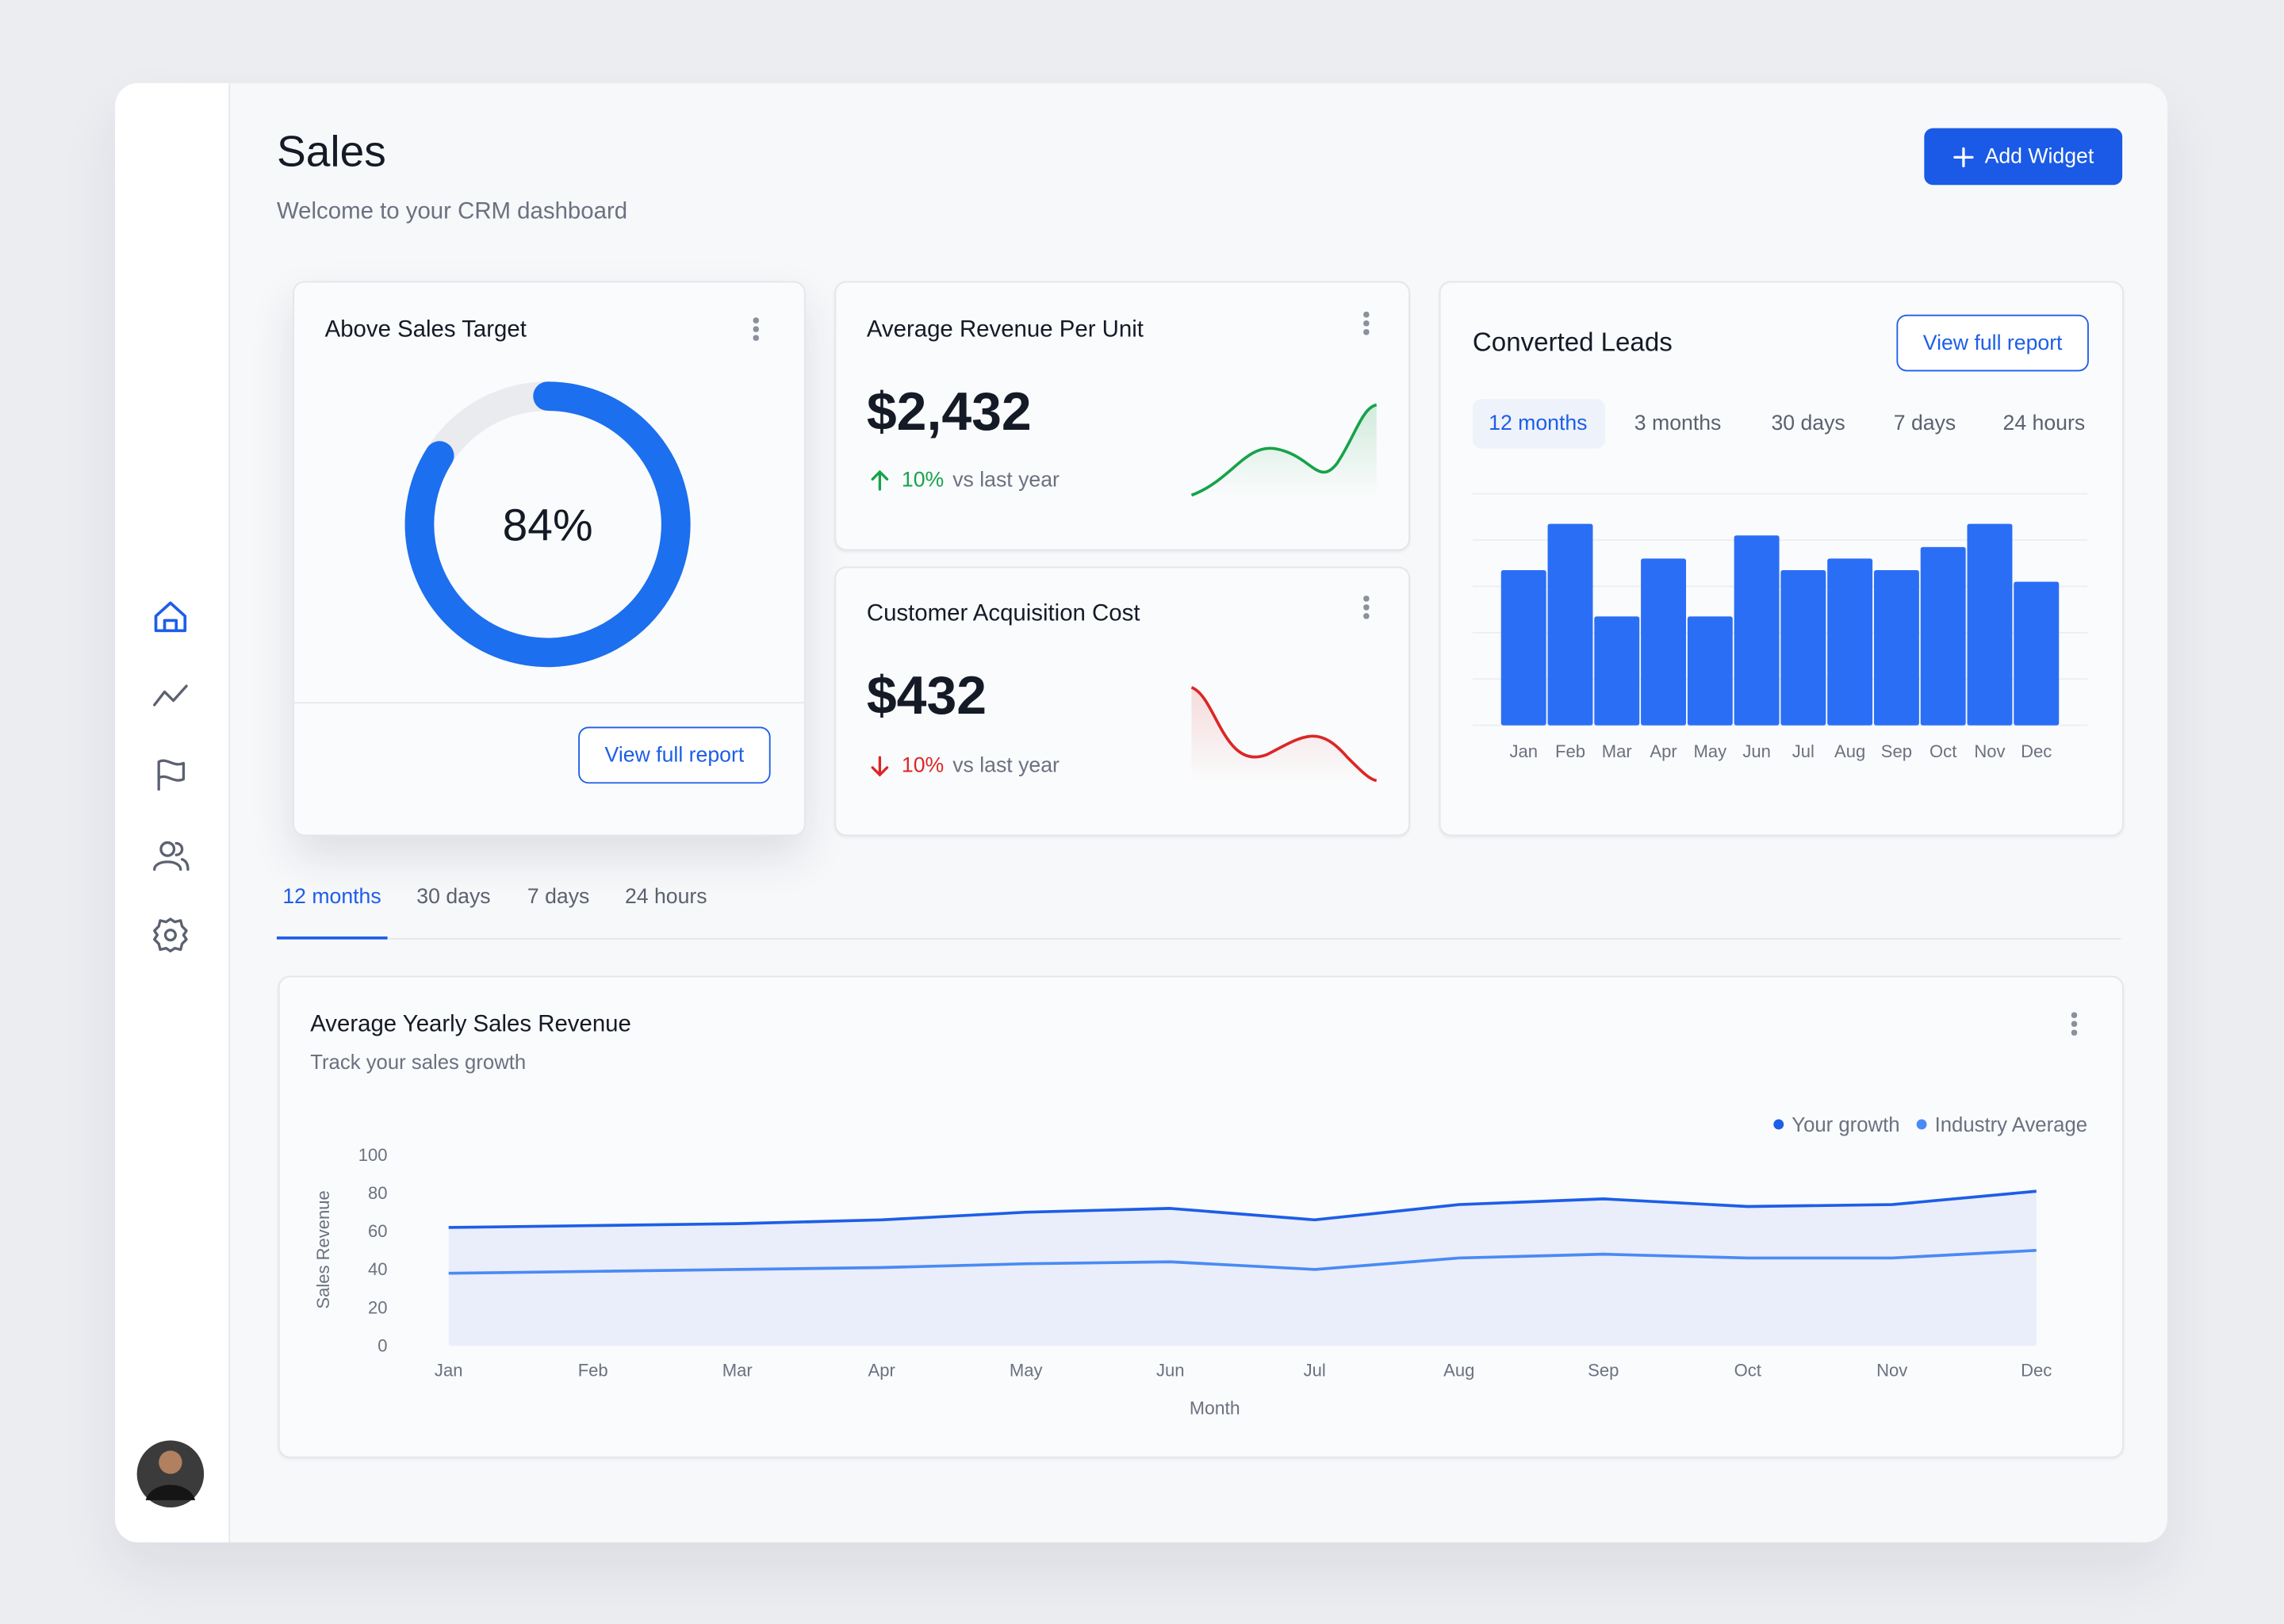  I want to click on card-title: Average Yearly Sales Revenue, so click(470, 1024).